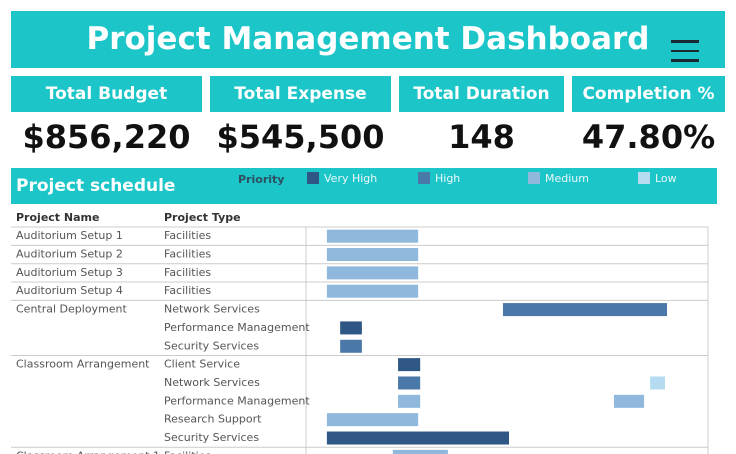 This screenshot has height=454, width=736. Describe the element at coordinates (106, 137) in the screenshot. I see `kpi-value: $856,220` at that location.